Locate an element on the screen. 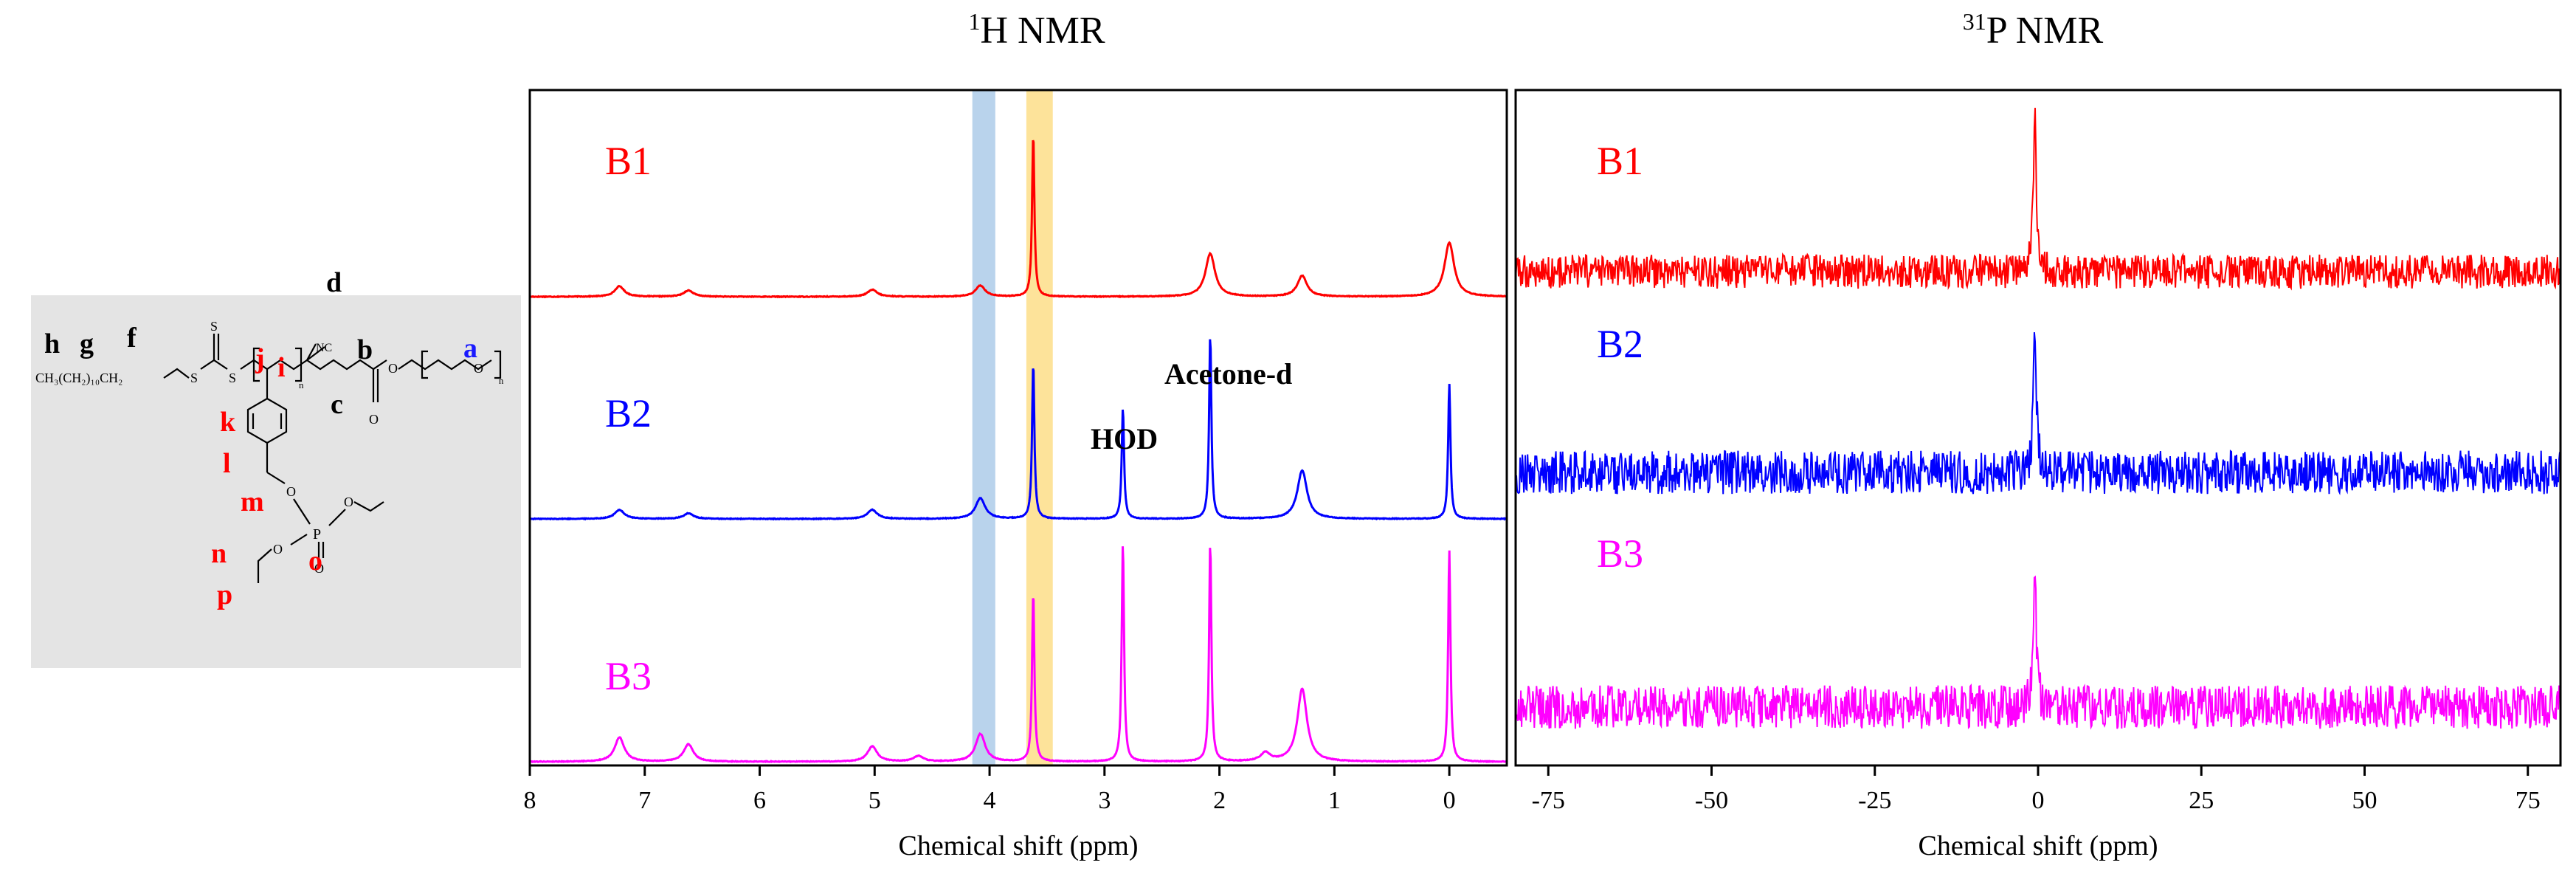 Image resolution: width=2576 pixels, height=871 pixels. annotation-hod: HOD is located at coordinates (1124, 439).